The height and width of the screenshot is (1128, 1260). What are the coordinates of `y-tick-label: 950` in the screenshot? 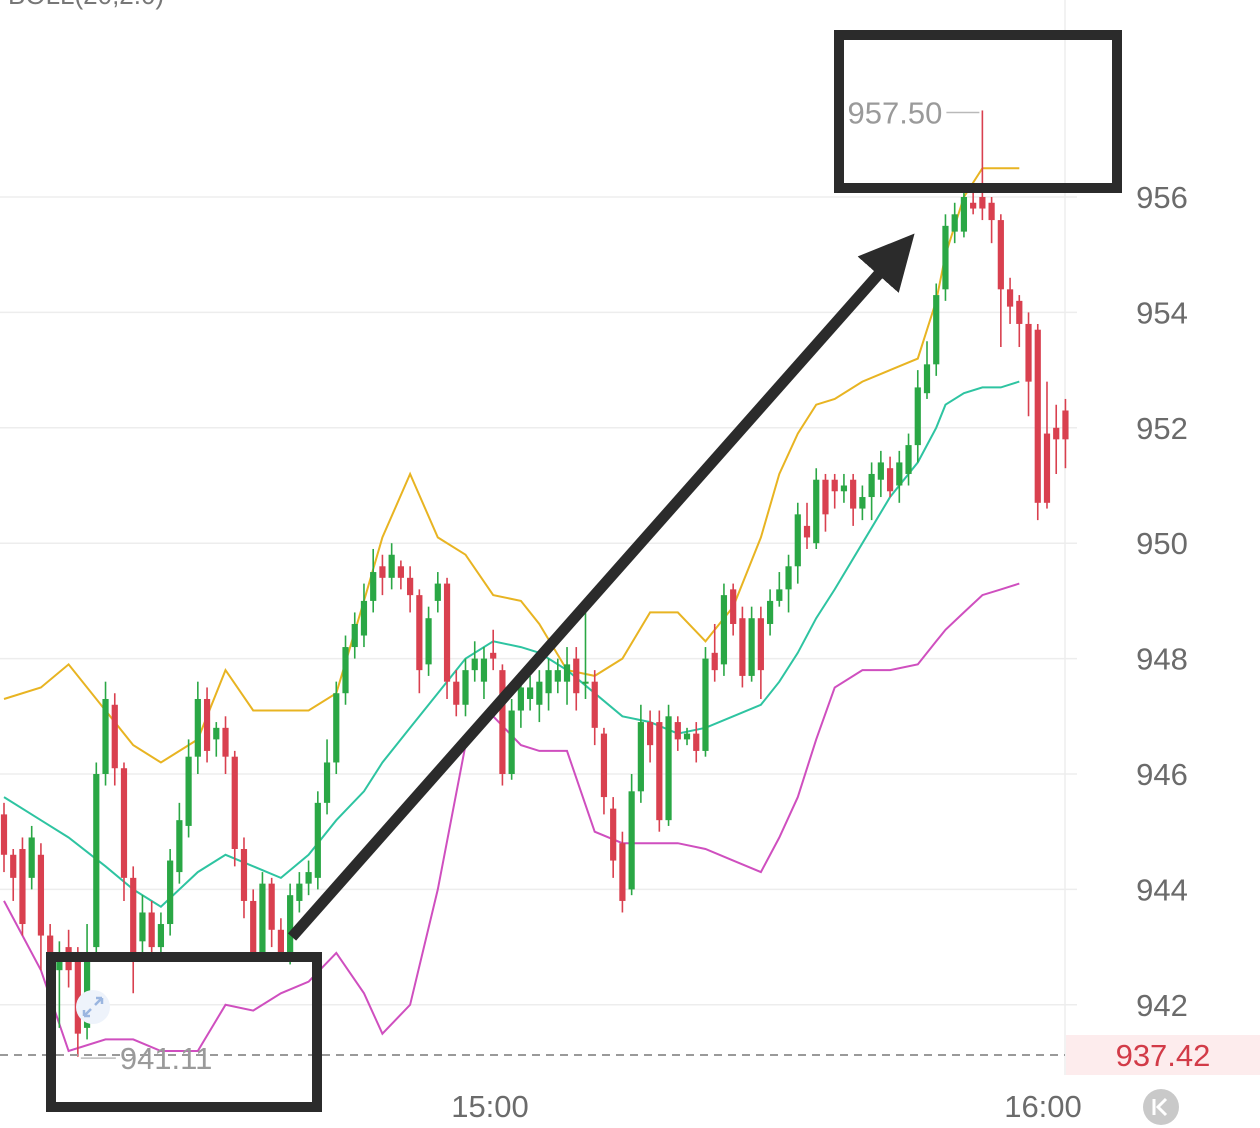 It's located at (1162, 543).